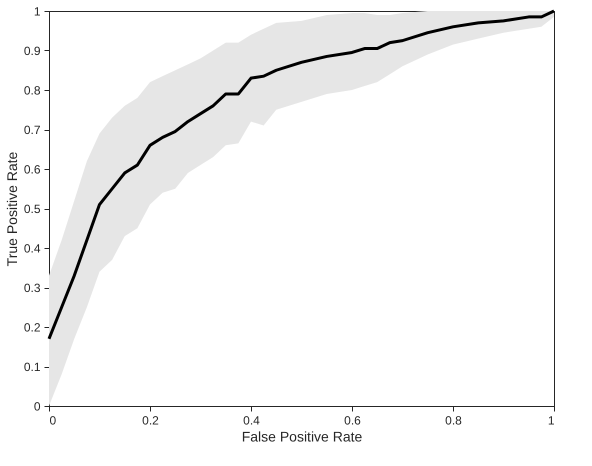 This screenshot has width=592, height=466. Describe the element at coordinates (32, 209) in the screenshot. I see `y-tick-label: 0.5` at that location.